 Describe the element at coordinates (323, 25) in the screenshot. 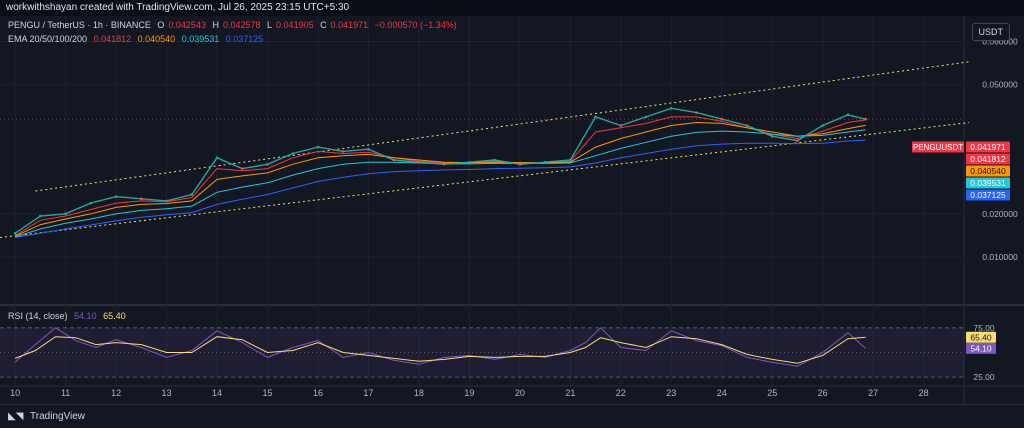

I see `ohlc-close-key: C` at that location.